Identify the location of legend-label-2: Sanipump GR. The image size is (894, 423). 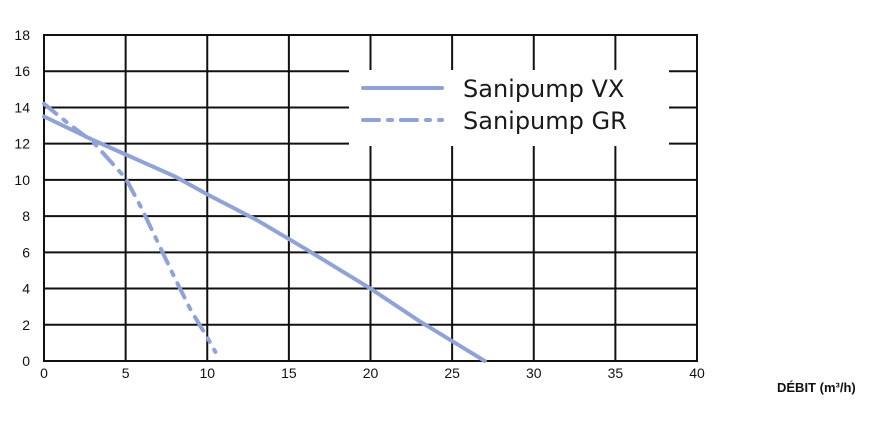
(545, 121).